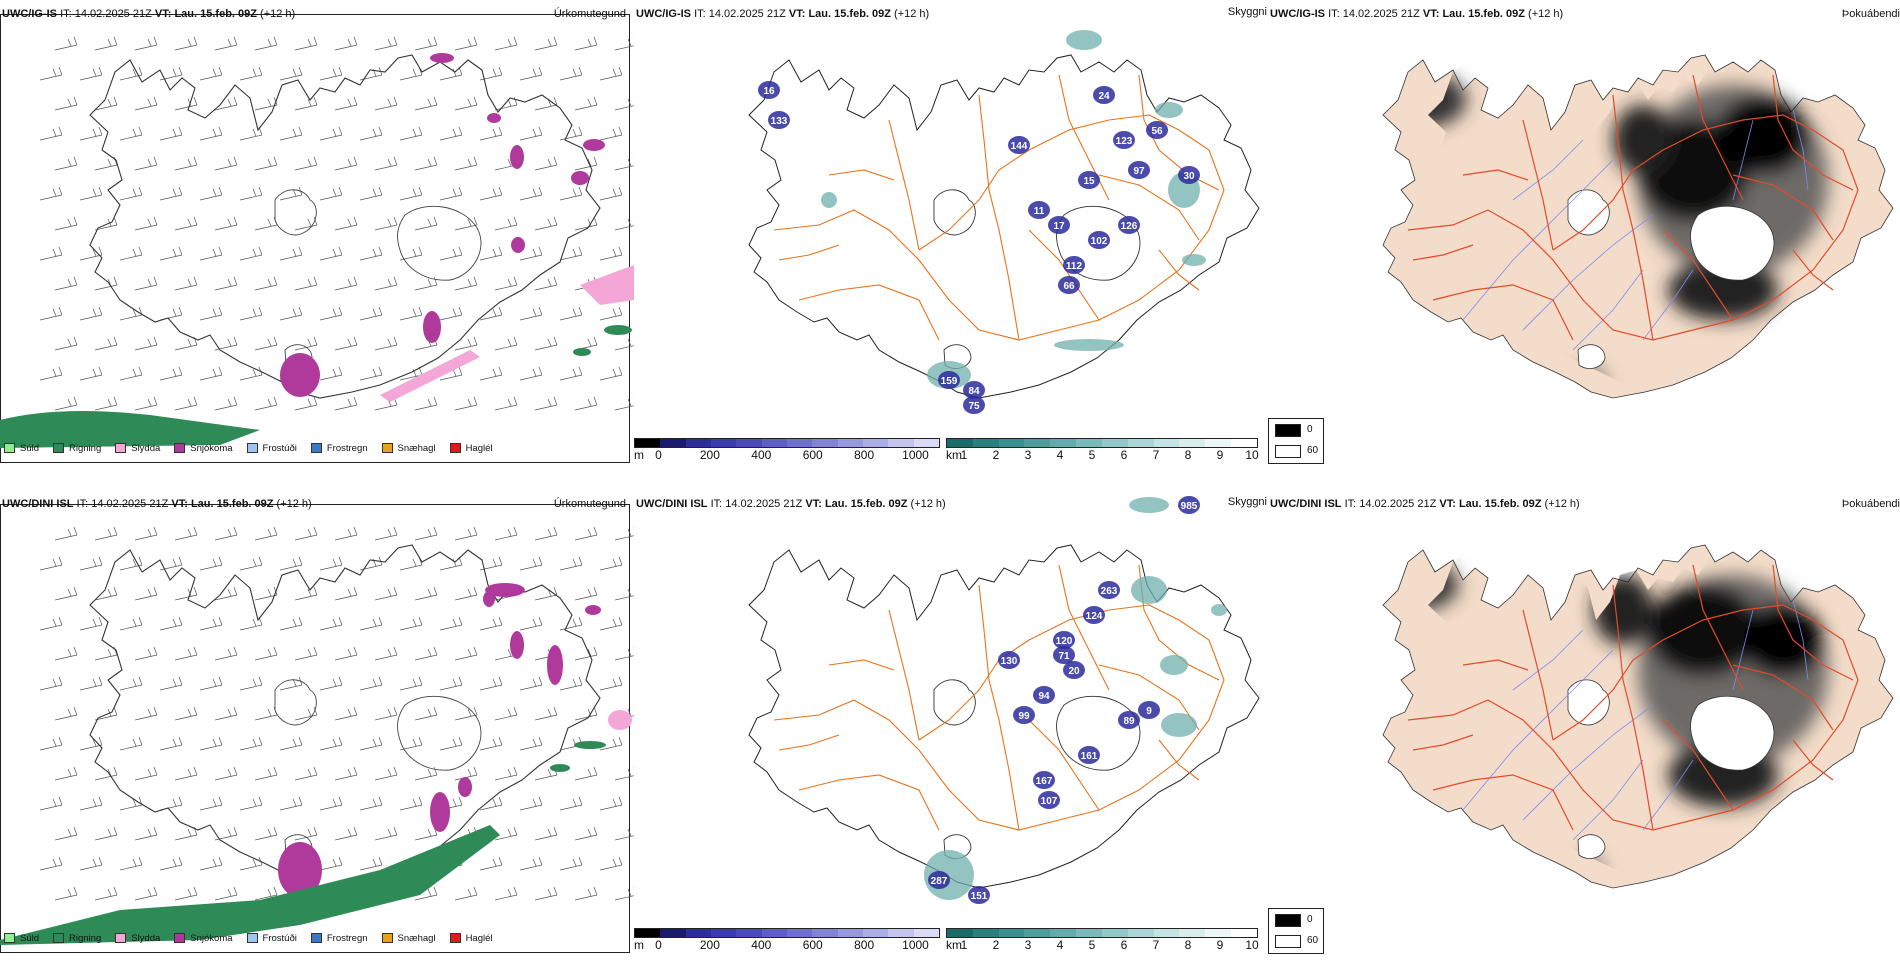 This screenshot has height=960, width=1900. I want to click on tick-label: 7, so click(1156, 945).